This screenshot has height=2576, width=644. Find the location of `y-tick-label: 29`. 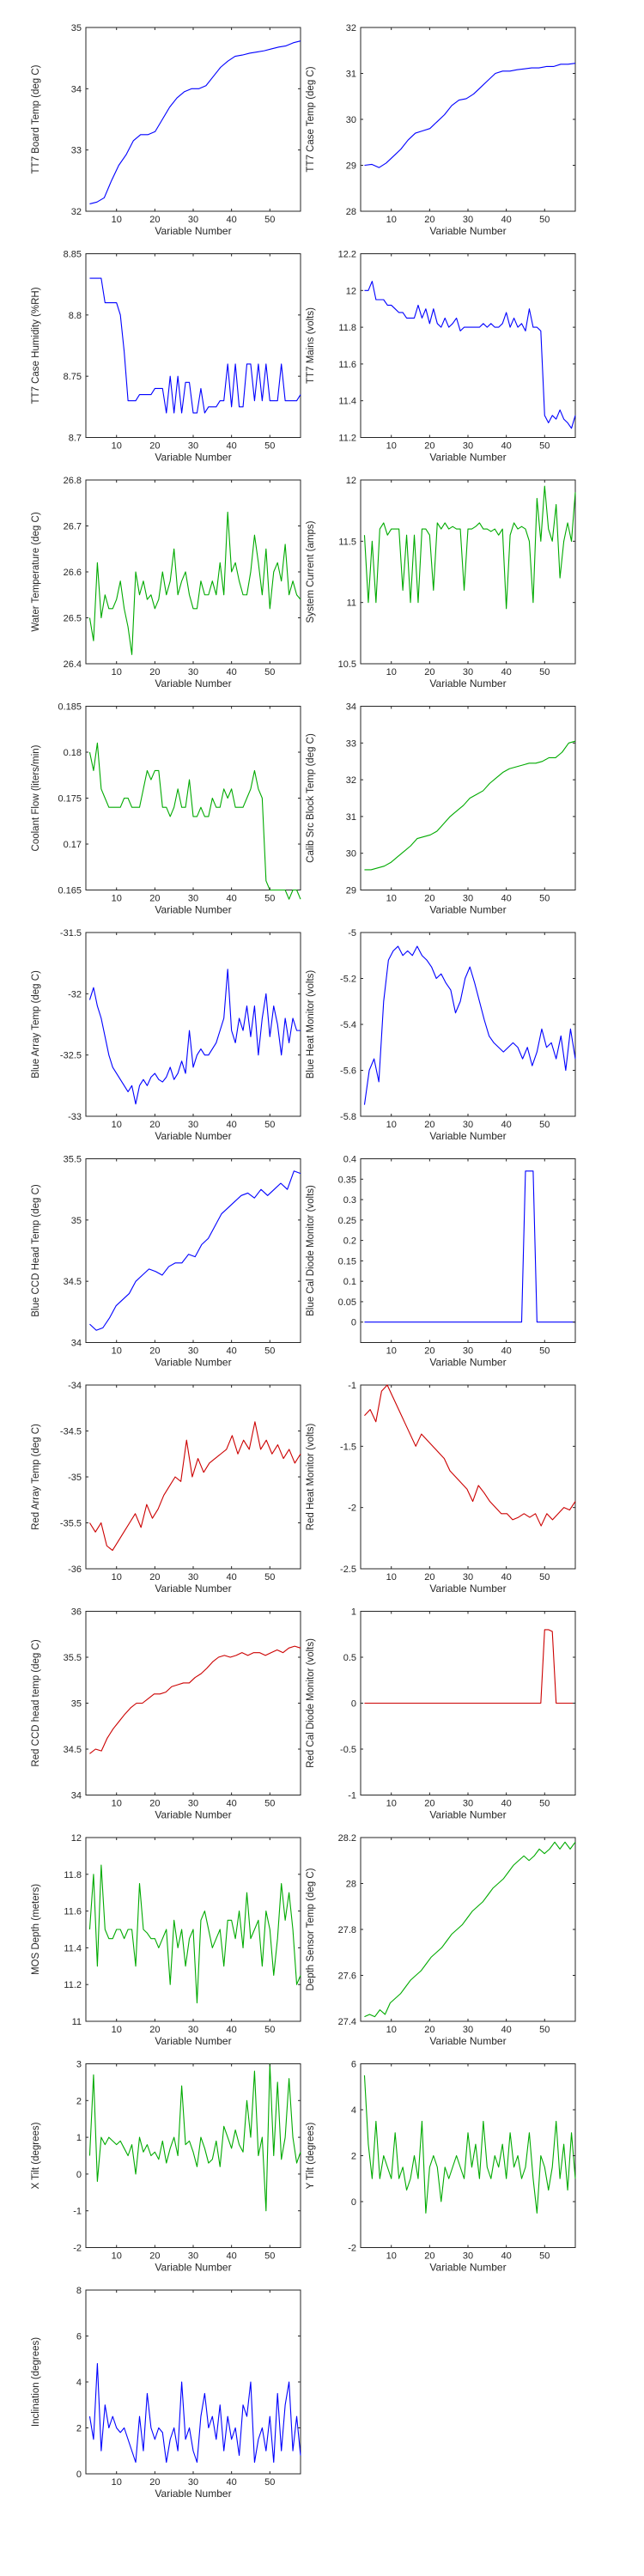

y-tick-label: 29 is located at coordinates (351, 166).